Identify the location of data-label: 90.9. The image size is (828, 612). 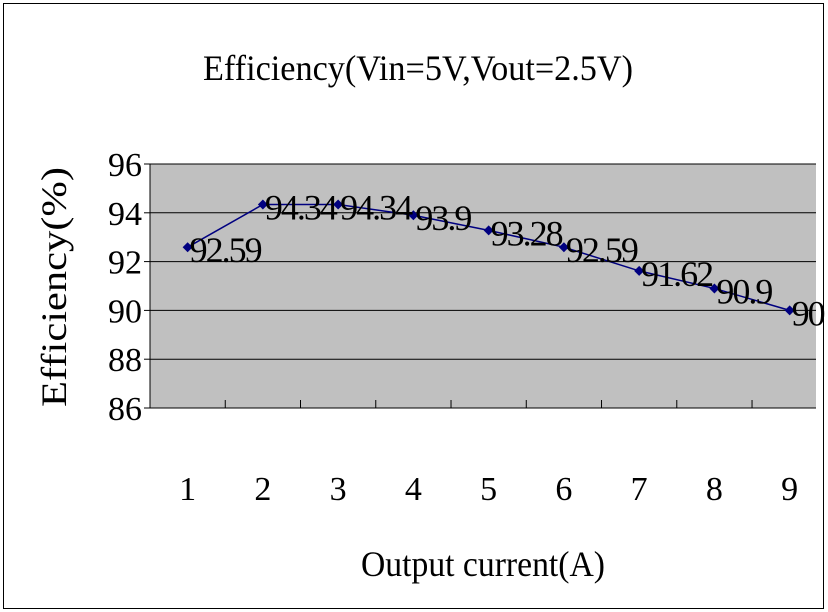
(744, 291).